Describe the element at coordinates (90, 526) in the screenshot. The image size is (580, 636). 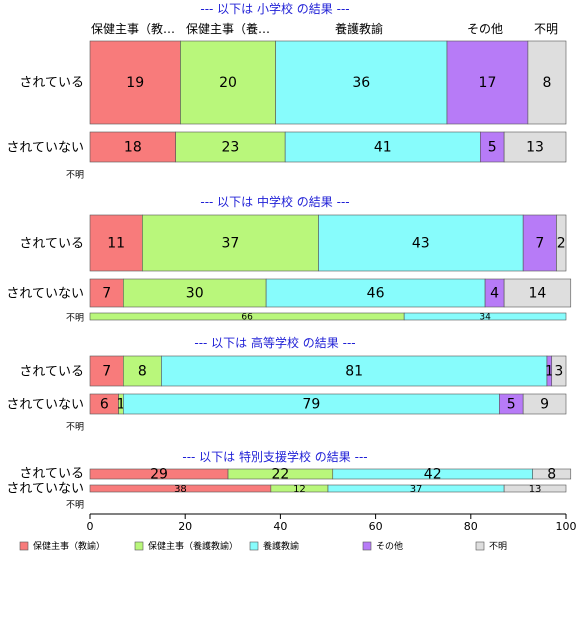
I see `x-tick-label: 0` at that location.